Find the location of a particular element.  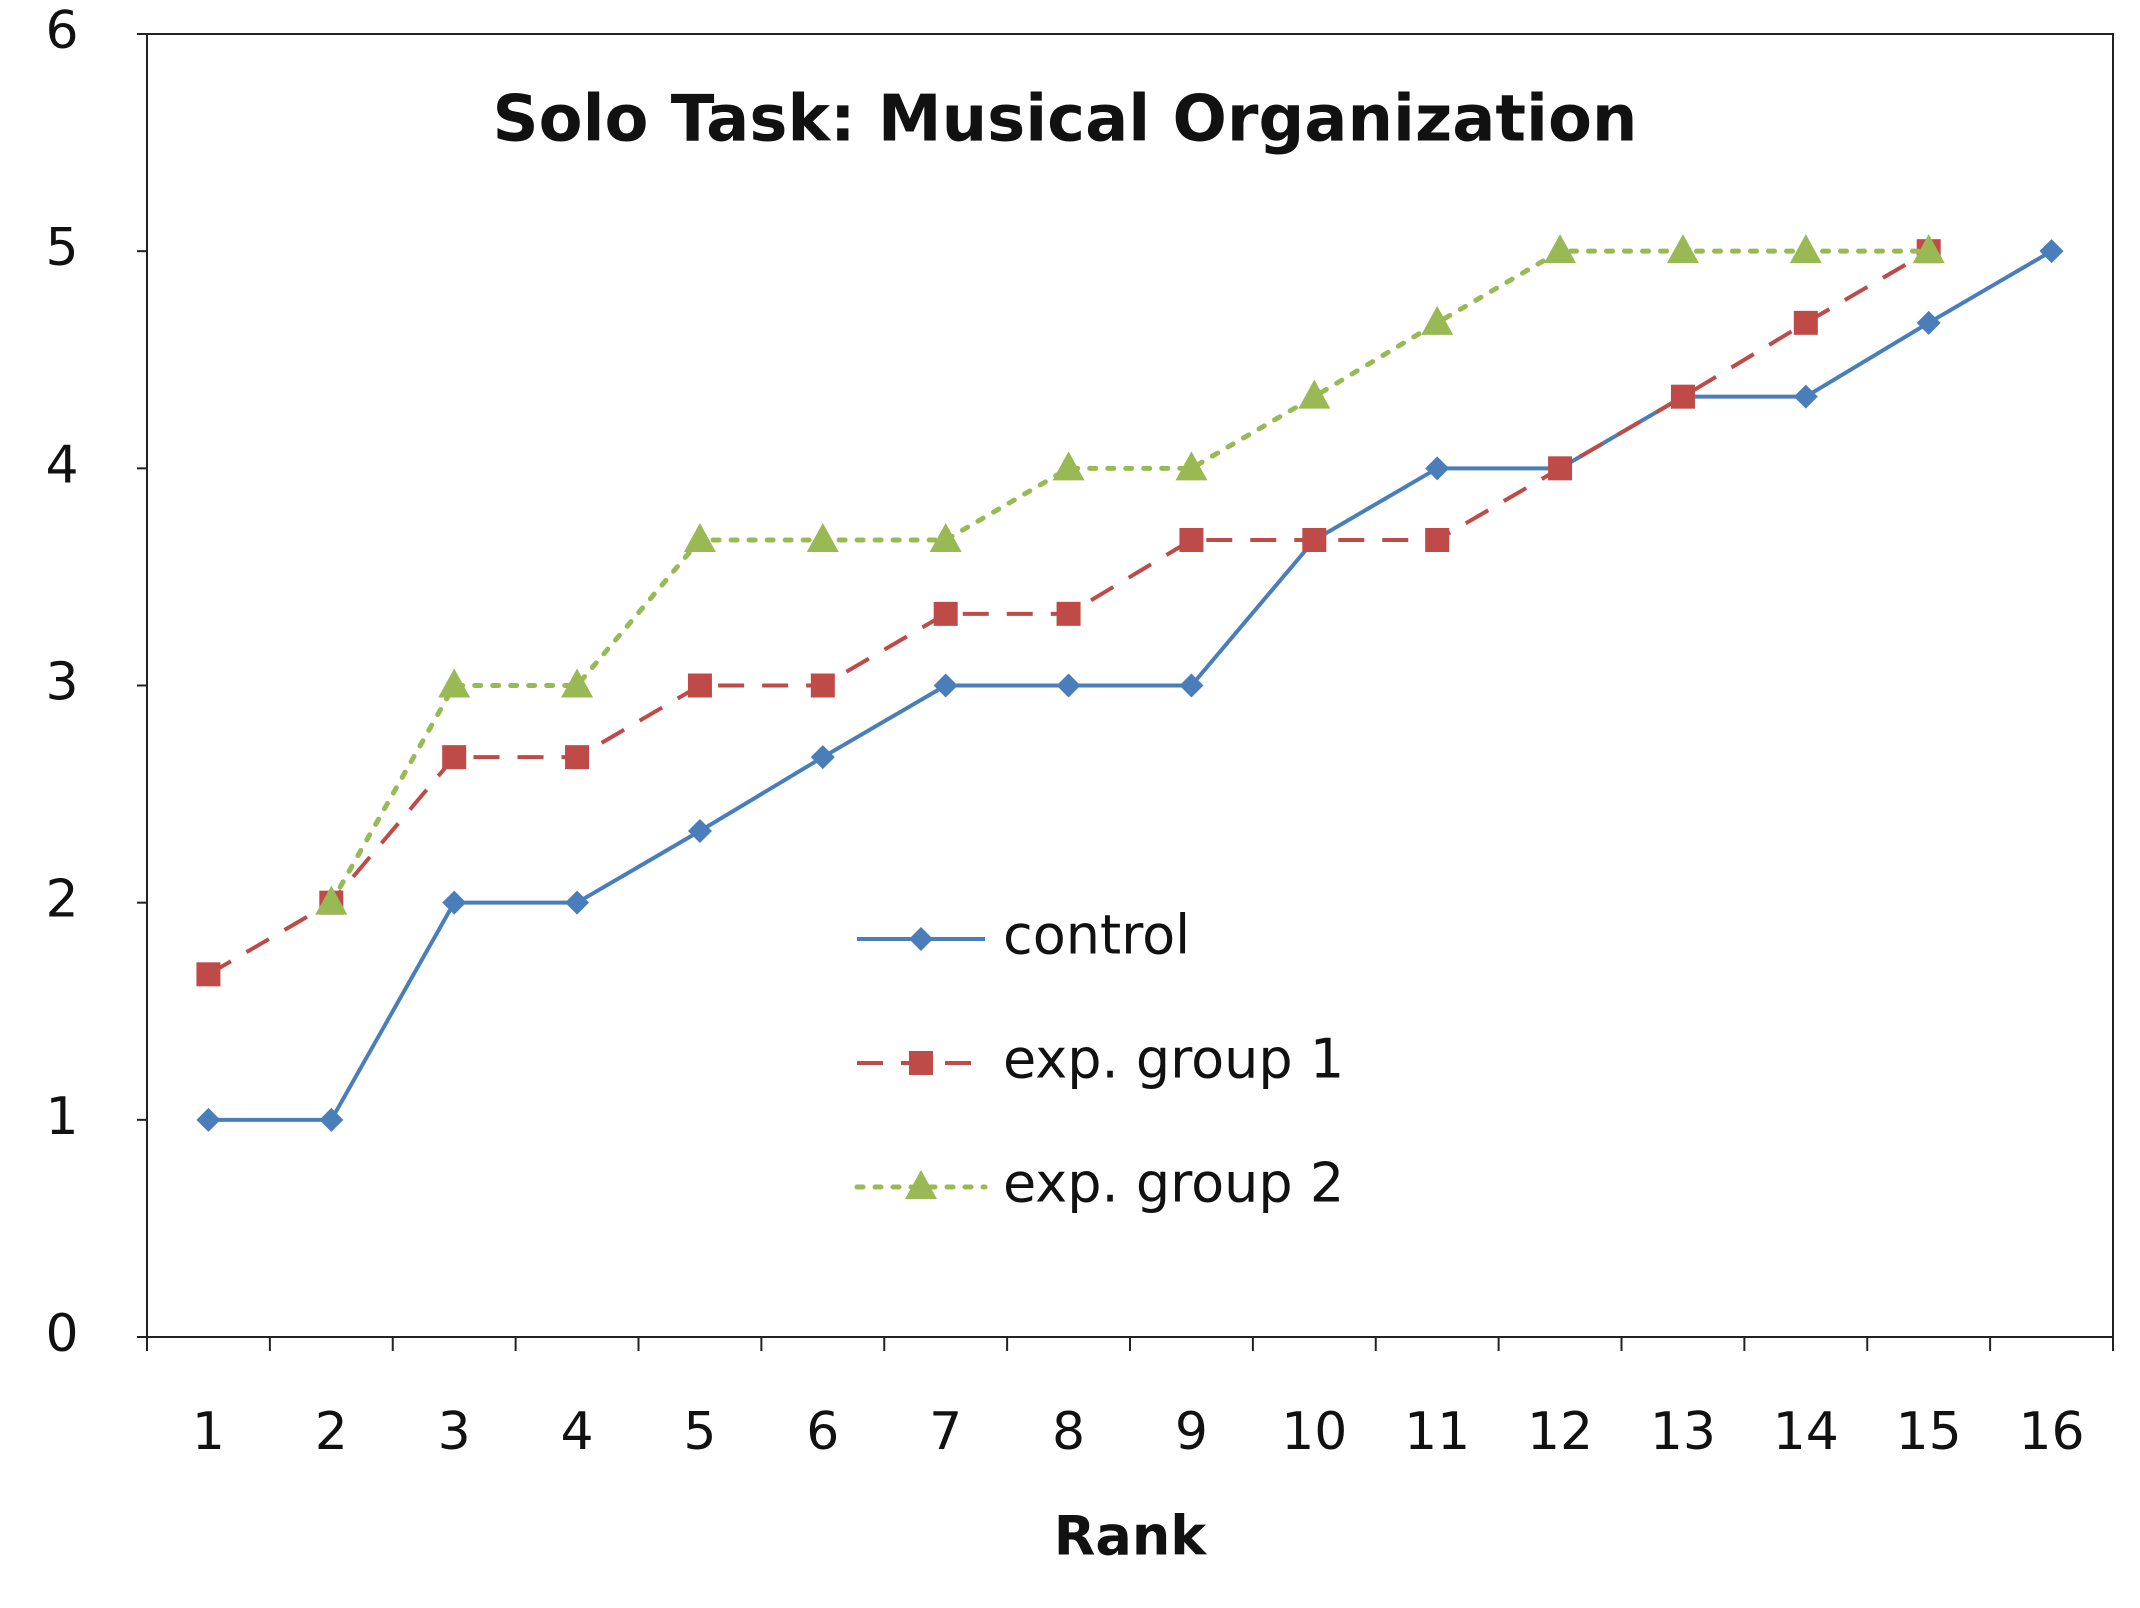

x-tick-label: 13 is located at coordinates (1683, 1432).